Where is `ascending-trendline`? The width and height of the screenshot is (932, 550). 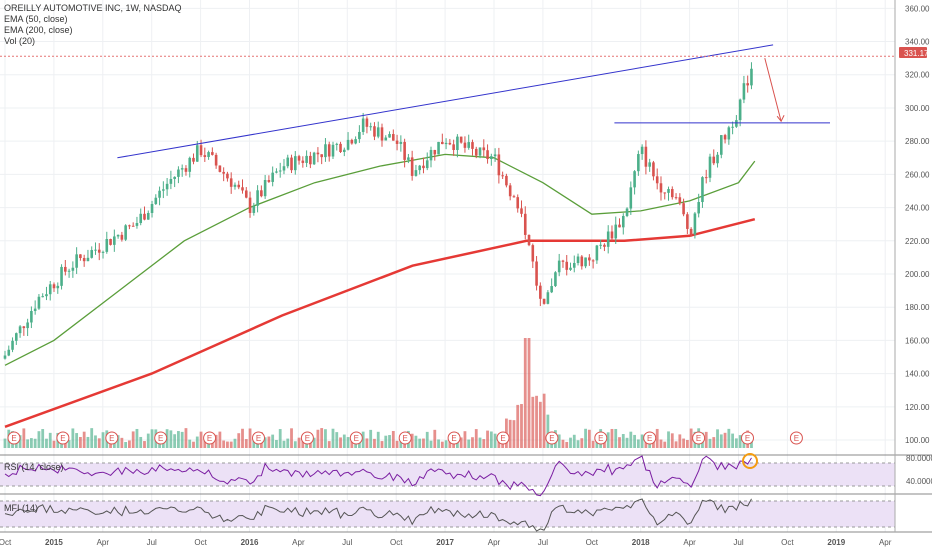
ascending-trendline is located at coordinates (445, 101).